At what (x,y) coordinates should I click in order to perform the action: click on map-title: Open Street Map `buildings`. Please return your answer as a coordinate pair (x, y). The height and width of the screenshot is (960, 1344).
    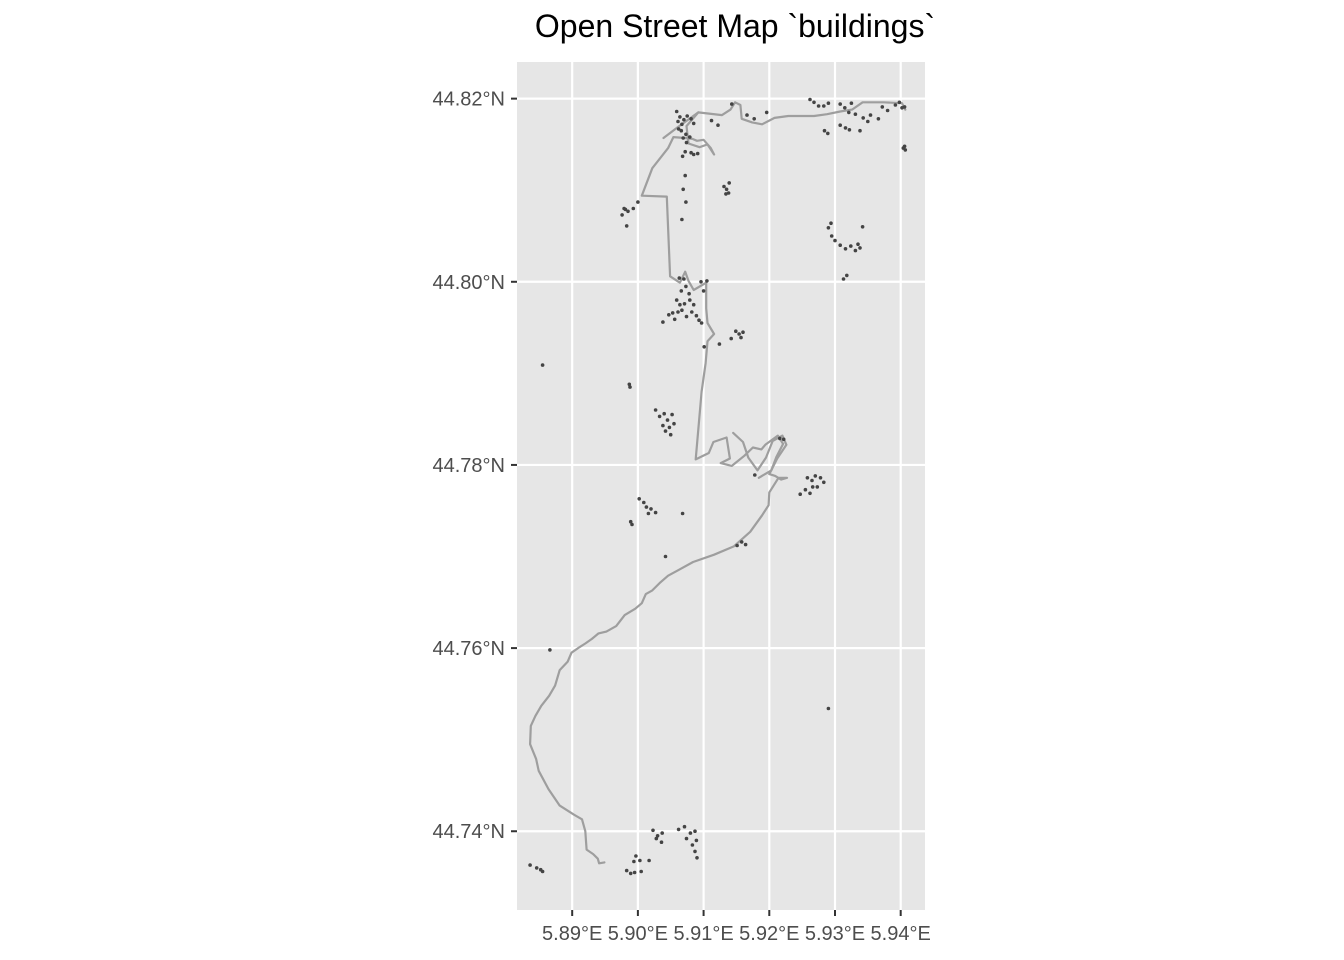
    Looking at the image, I should click on (735, 26).